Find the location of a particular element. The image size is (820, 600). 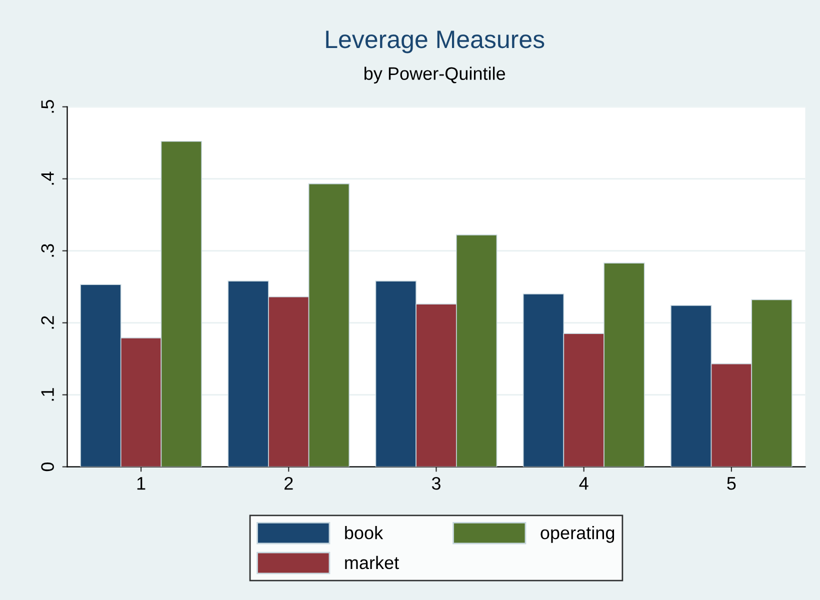

chart-subtitle: by Power-Quintile is located at coordinates (435, 75).